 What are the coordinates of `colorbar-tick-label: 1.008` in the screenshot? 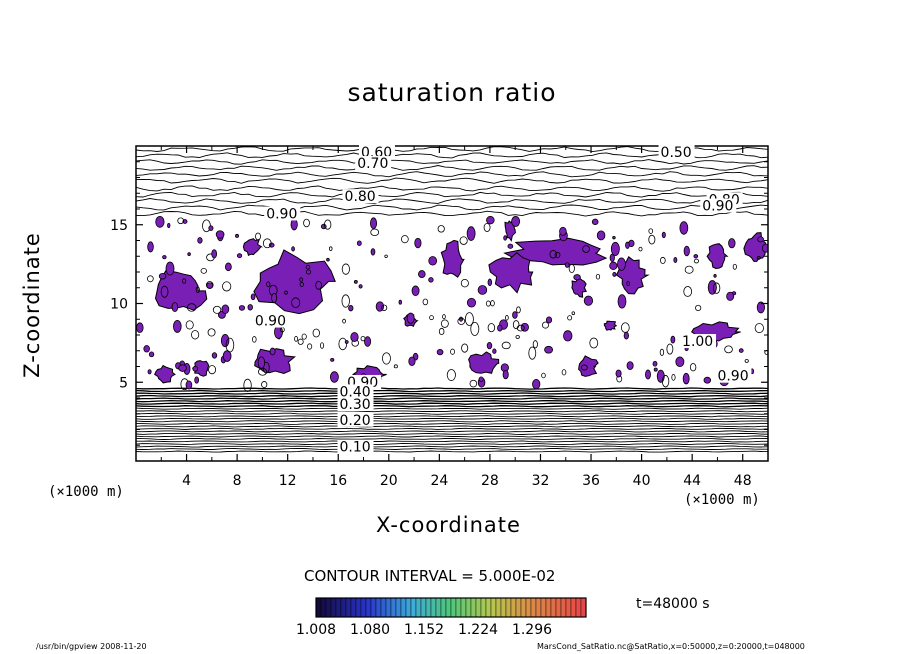 It's located at (316, 630).